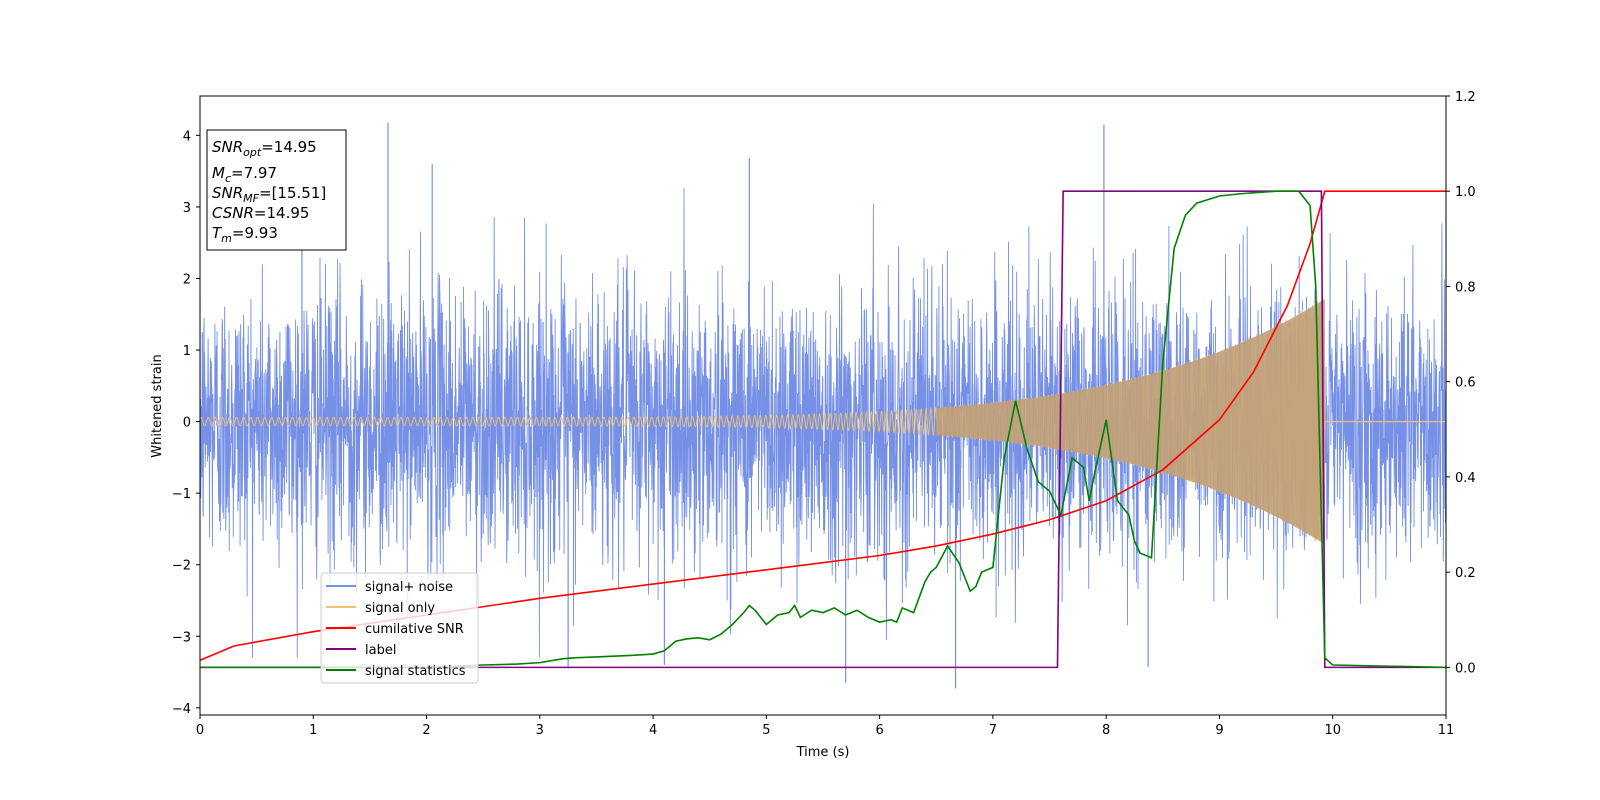 The image size is (1600, 800). What do you see at coordinates (181, 709) in the screenshot?
I see `y-tick-label: −4` at bounding box center [181, 709].